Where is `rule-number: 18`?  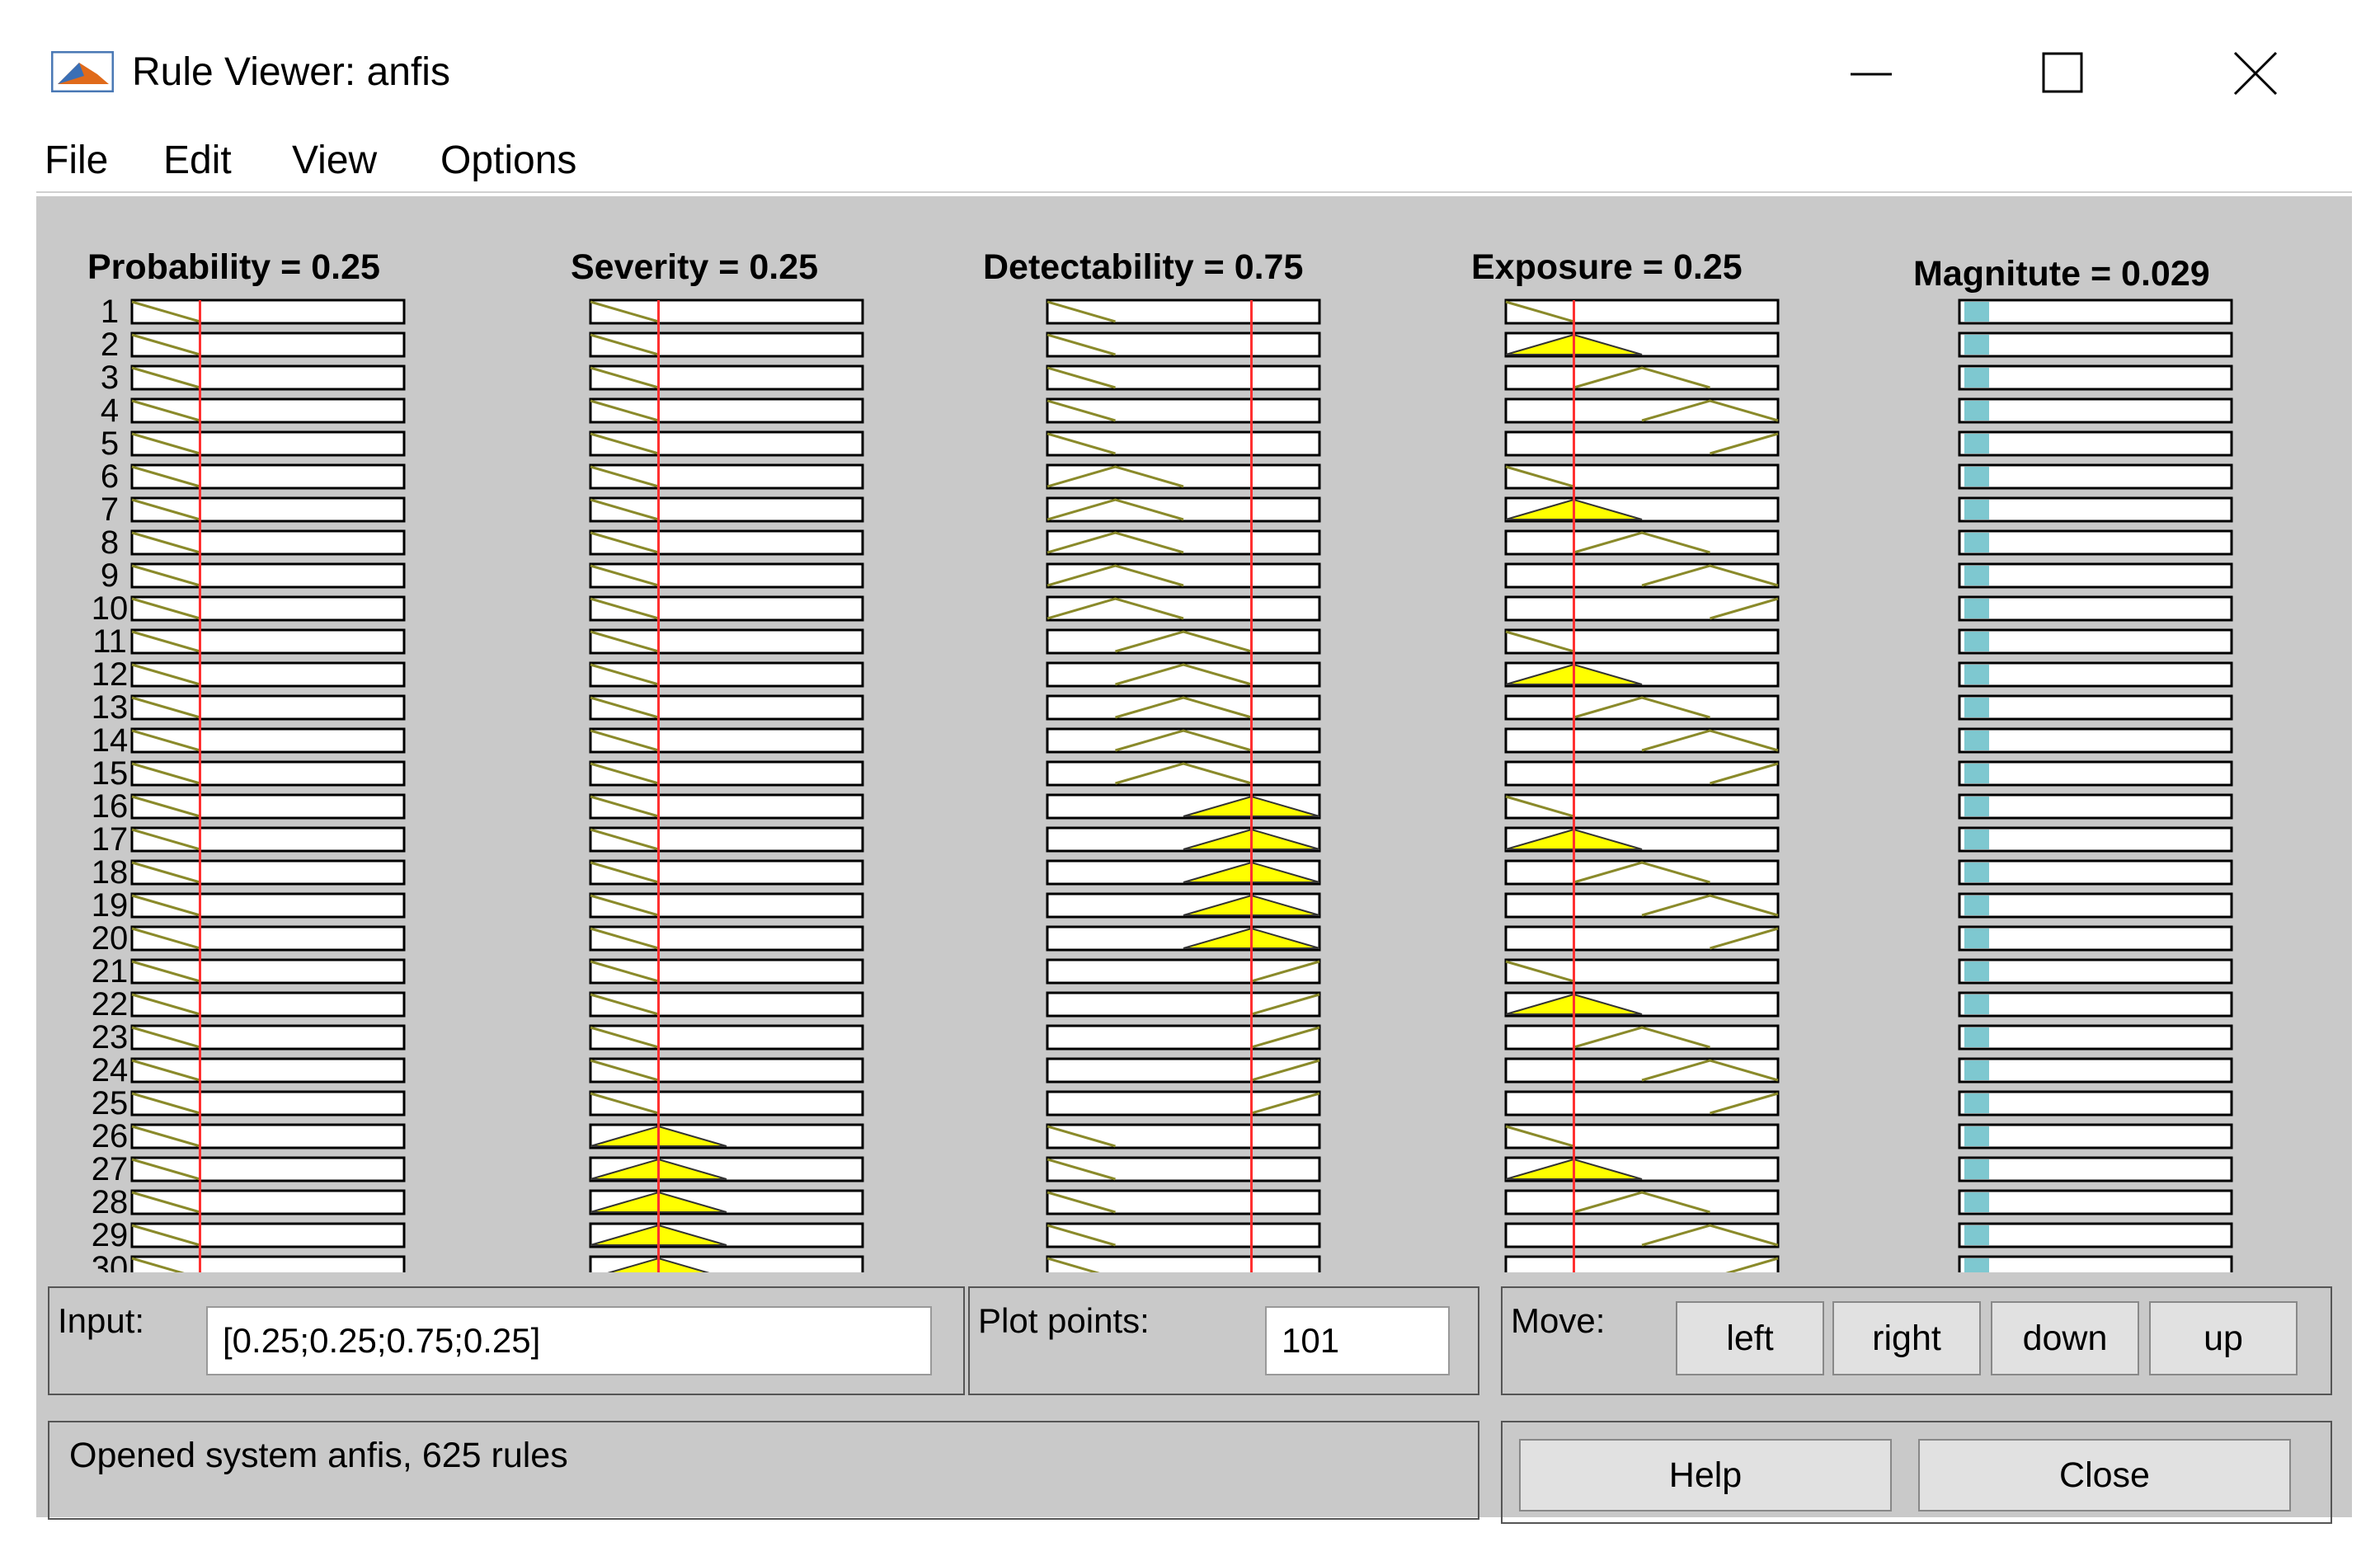
rule-number: 18 is located at coordinates (110, 872).